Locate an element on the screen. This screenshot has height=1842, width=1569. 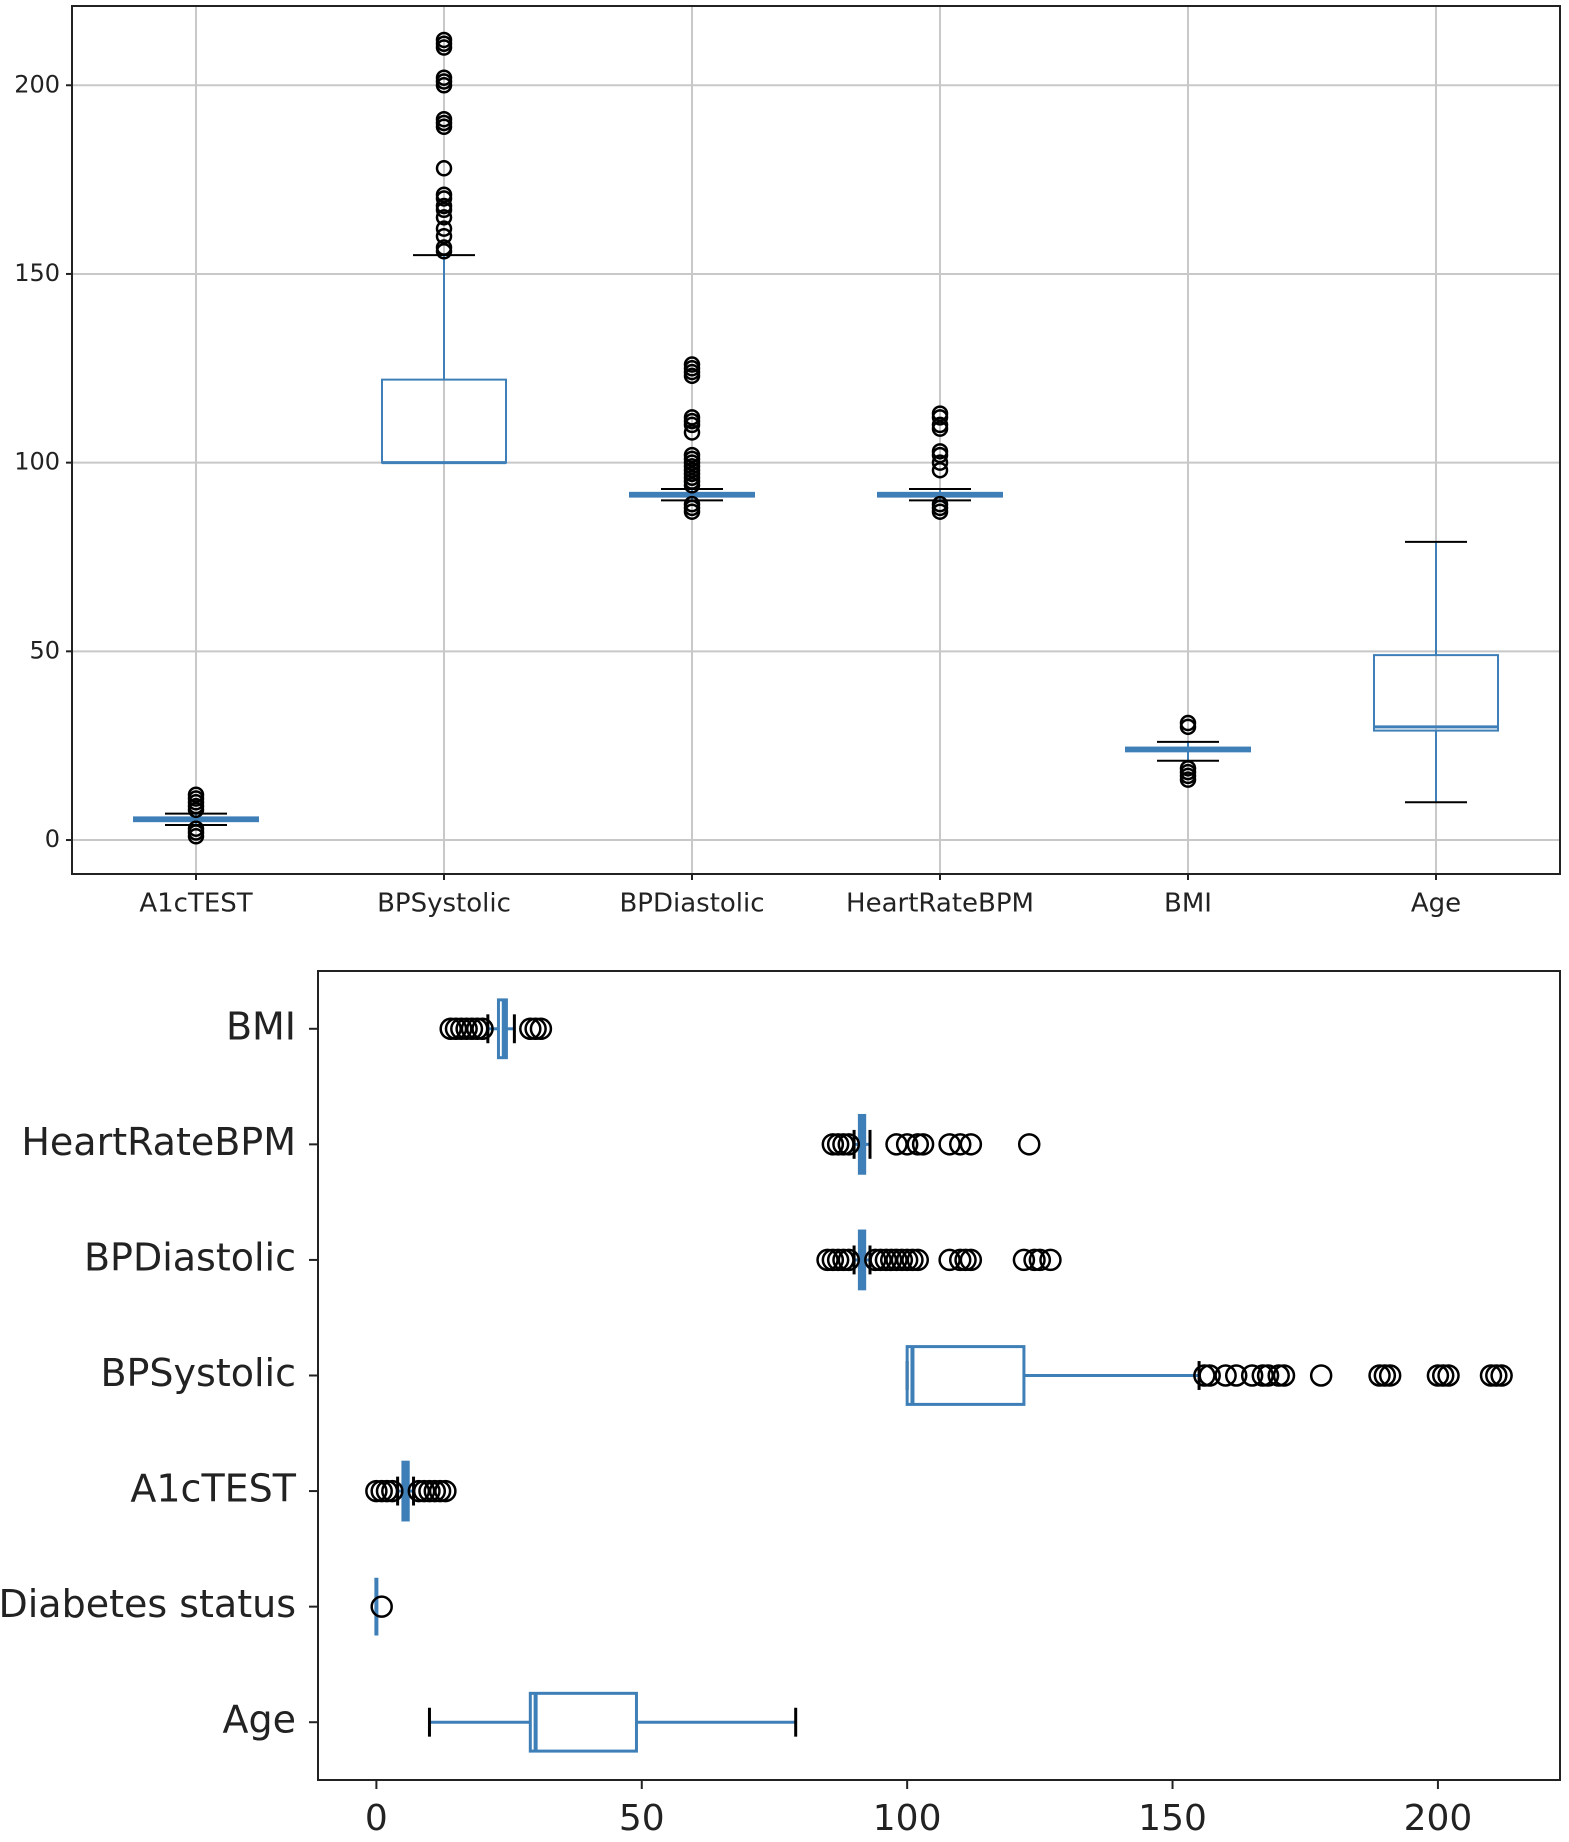
y-tick-label: HeartRateBPM is located at coordinates (158, 1142).